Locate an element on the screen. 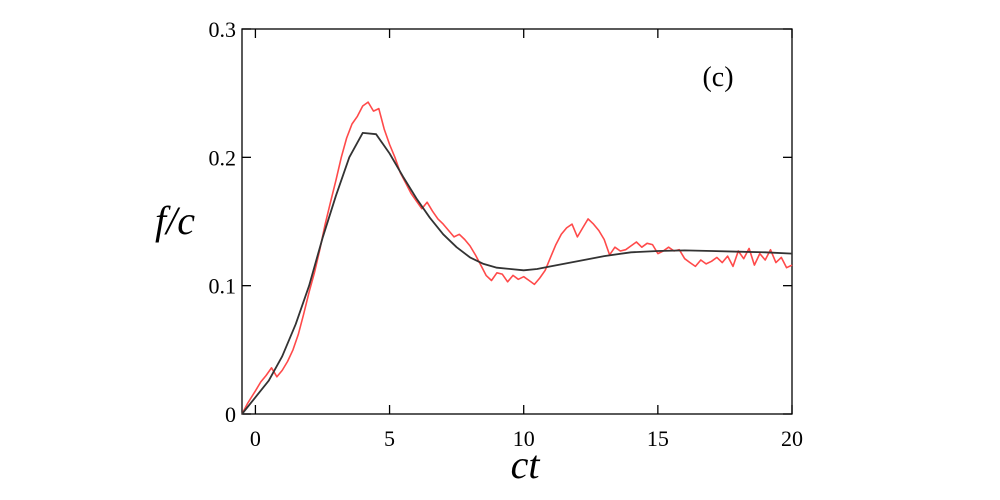 The height and width of the screenshot is (500, 1000). panel-label: (c) is located at coordinates (717, 77).